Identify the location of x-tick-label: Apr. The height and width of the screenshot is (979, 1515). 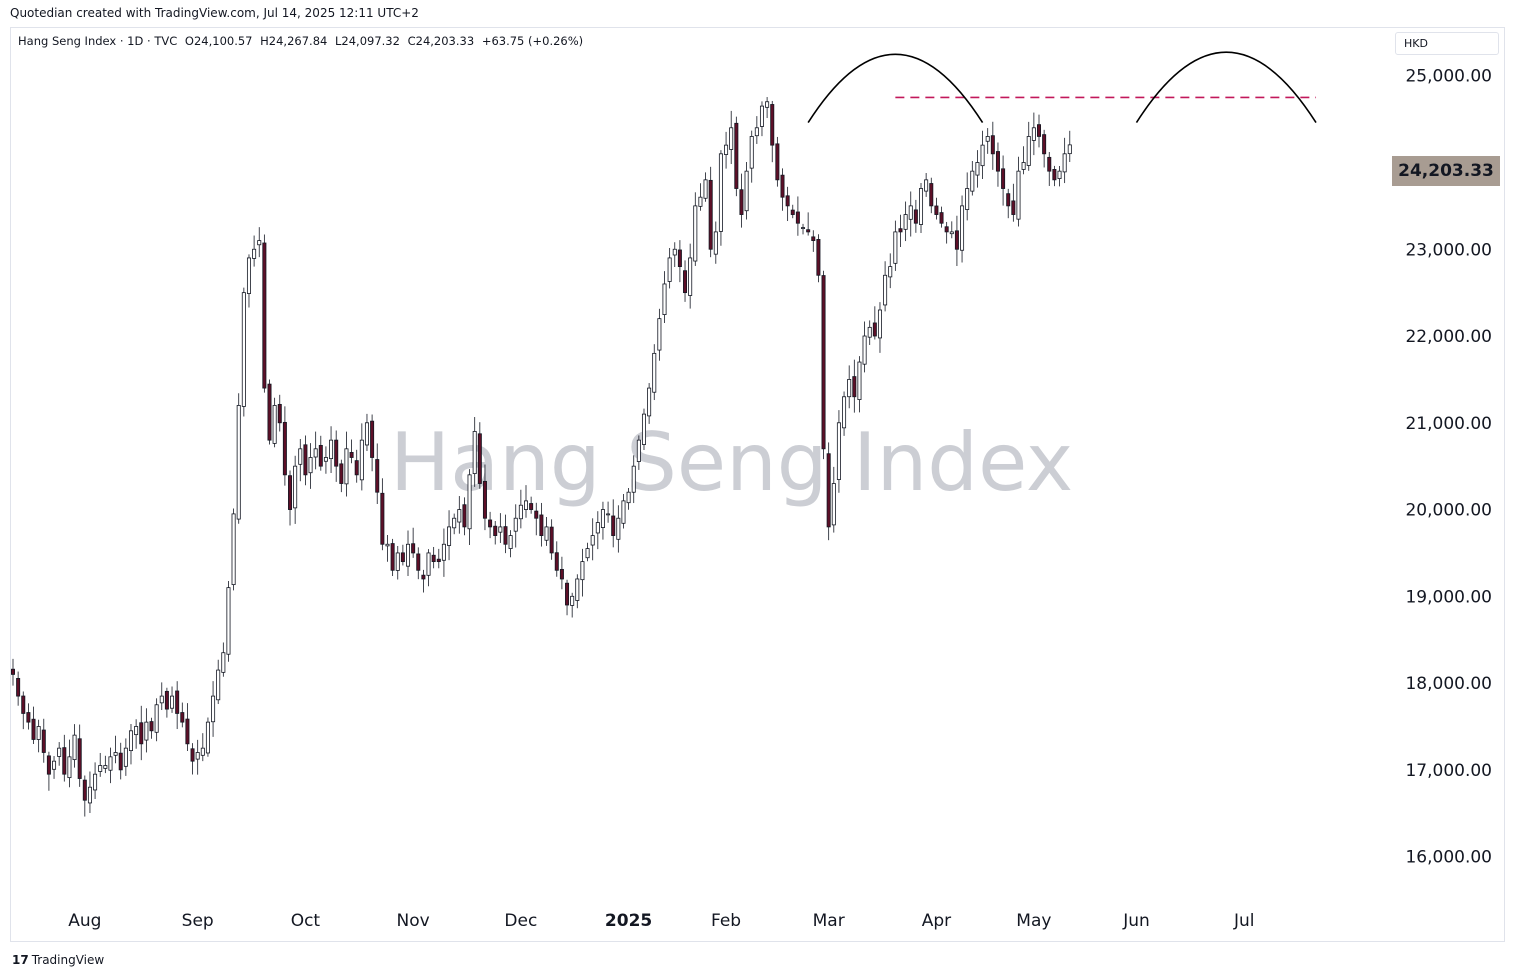
(936, 921).